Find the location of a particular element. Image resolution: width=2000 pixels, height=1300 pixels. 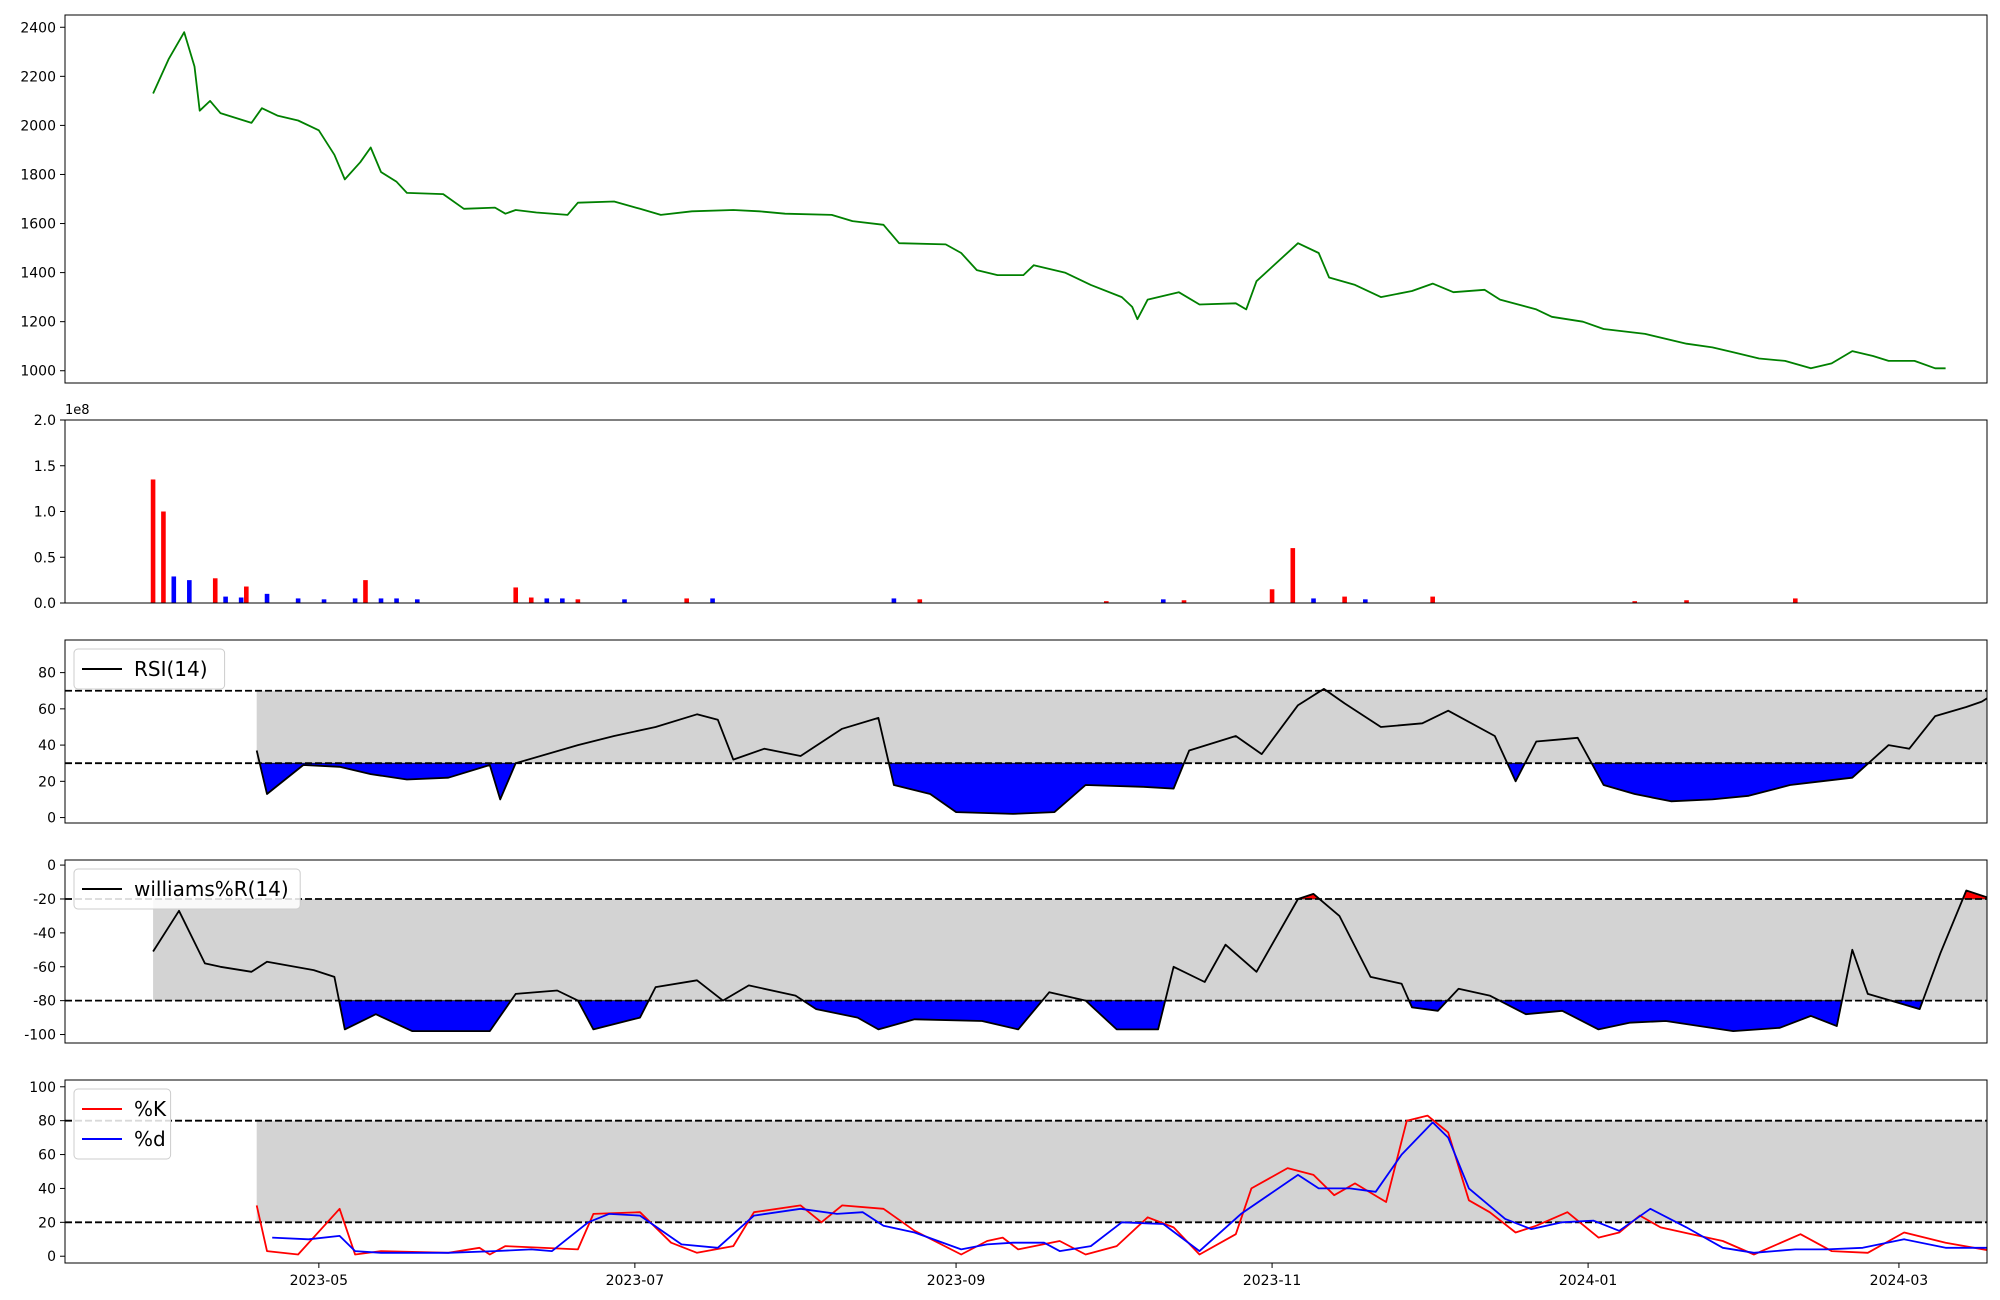

y-tick-label-4: 1800 is located at coordinates (38, 175).